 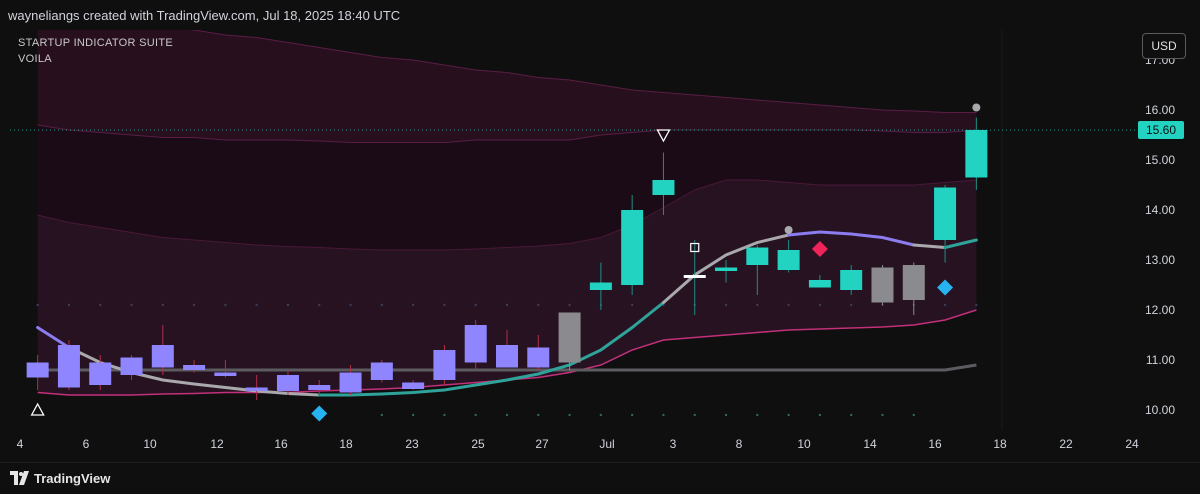 What do you see at coordinates (37, 409) in the screenshot?
I see `triangle-up-marker` at bounding box center [37, 409].